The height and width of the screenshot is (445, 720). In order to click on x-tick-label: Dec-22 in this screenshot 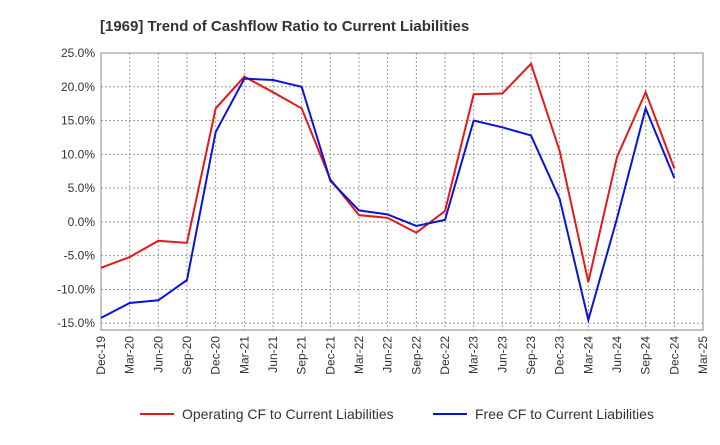, I will do `click(445, 355)`.